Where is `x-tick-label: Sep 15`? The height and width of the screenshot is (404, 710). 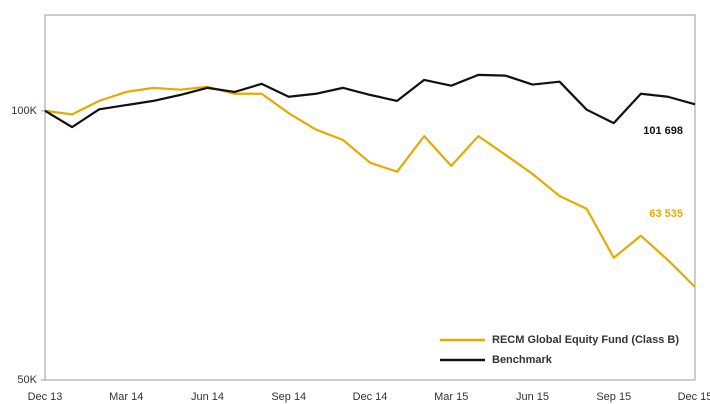 x-tick-label: Sep 15 is located at coordinates (613, 397).